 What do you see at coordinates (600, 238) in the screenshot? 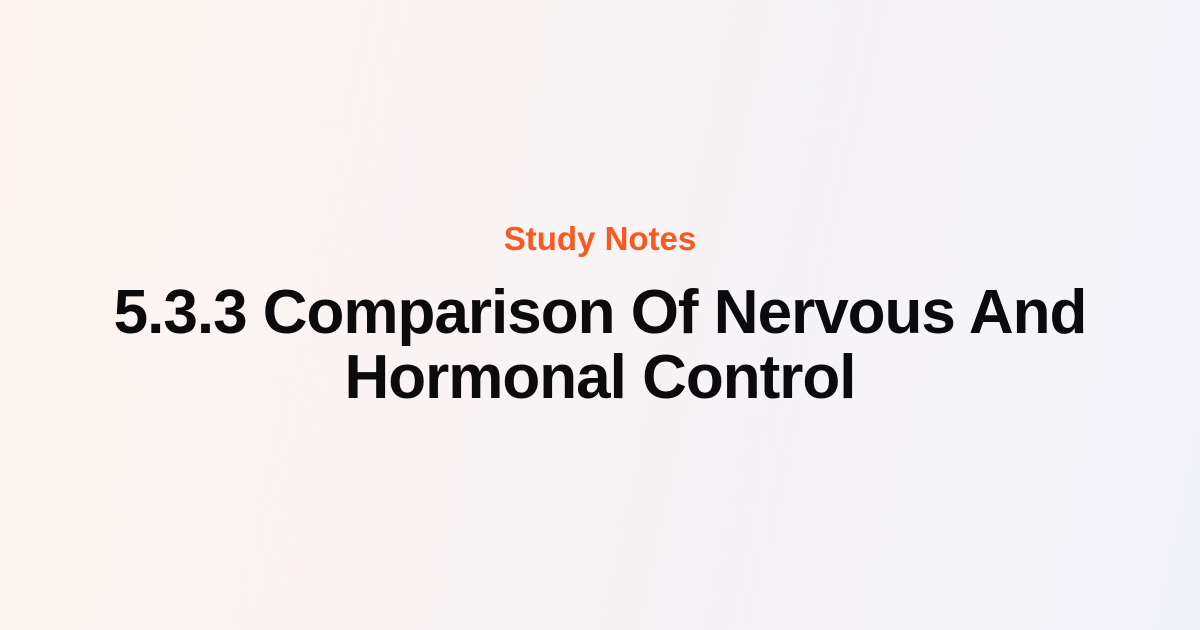
I see `eyebrow-label: Study Notes` at bounding box center [600, 238].